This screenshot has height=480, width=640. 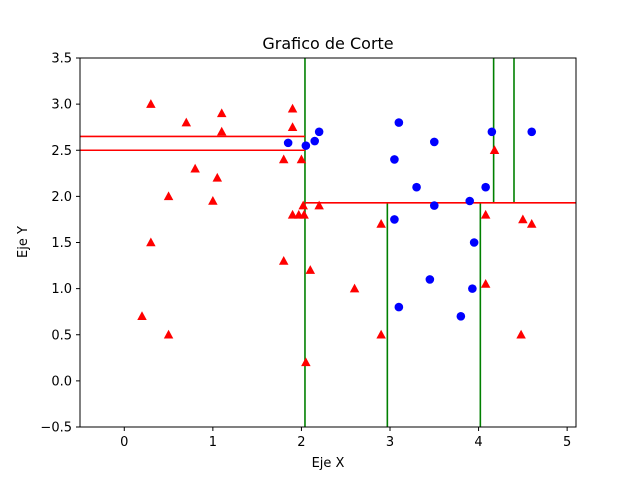 I want to click on x-tick-label-5: 5, so click(x=567, y=442).